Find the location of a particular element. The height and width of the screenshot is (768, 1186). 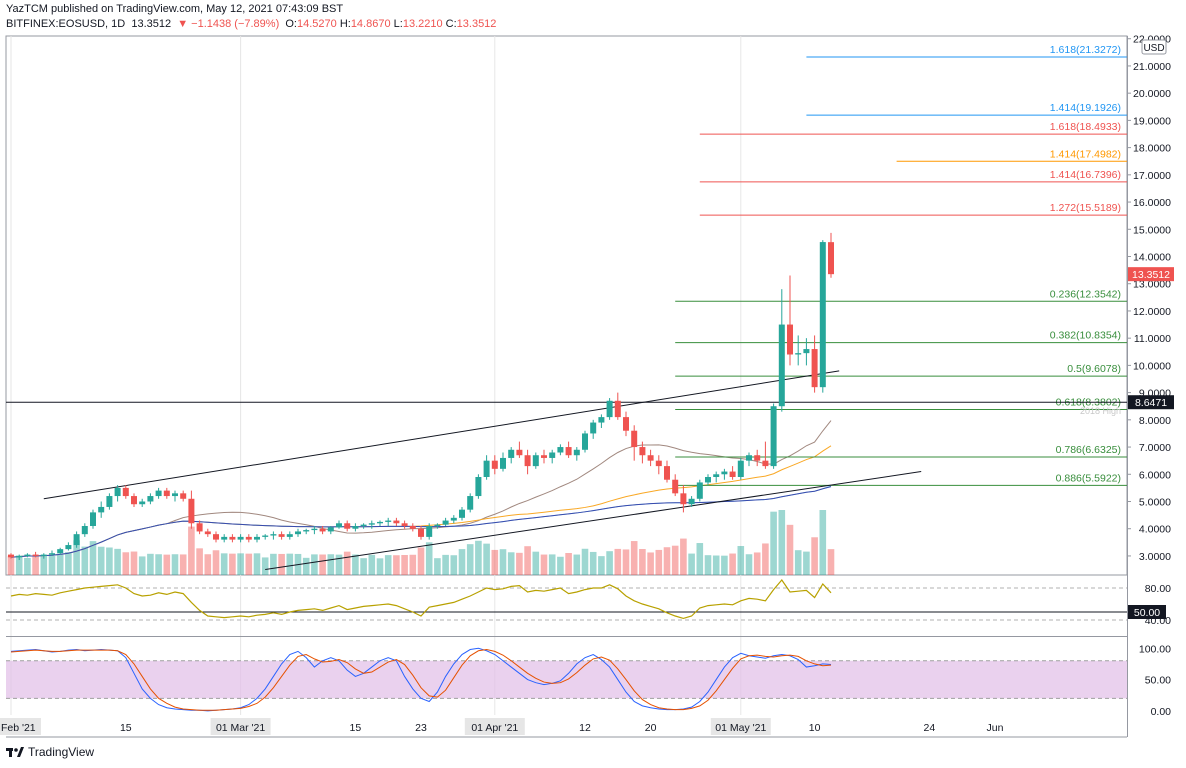

fib-level-label: 0.5(9.6078) is located at coordinates (1094, 369).